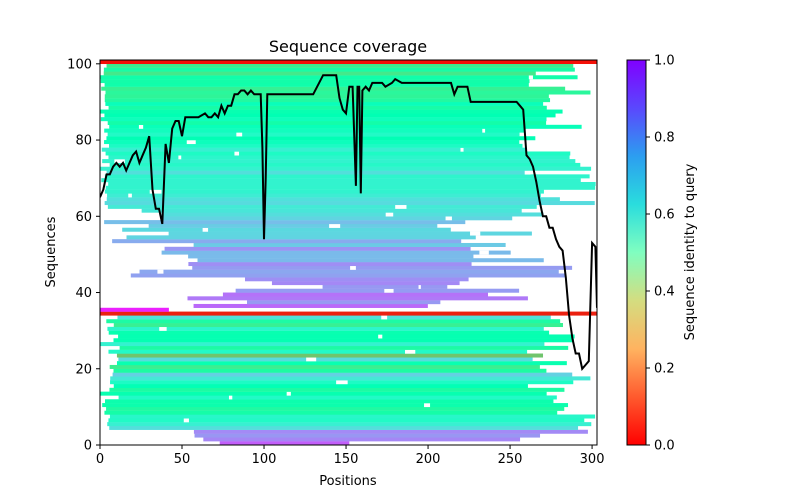 The image size is (800, 500). Describe the element at coordinates (182, 459) in the screenshot. I see `x-tick-label: 50` at that location.